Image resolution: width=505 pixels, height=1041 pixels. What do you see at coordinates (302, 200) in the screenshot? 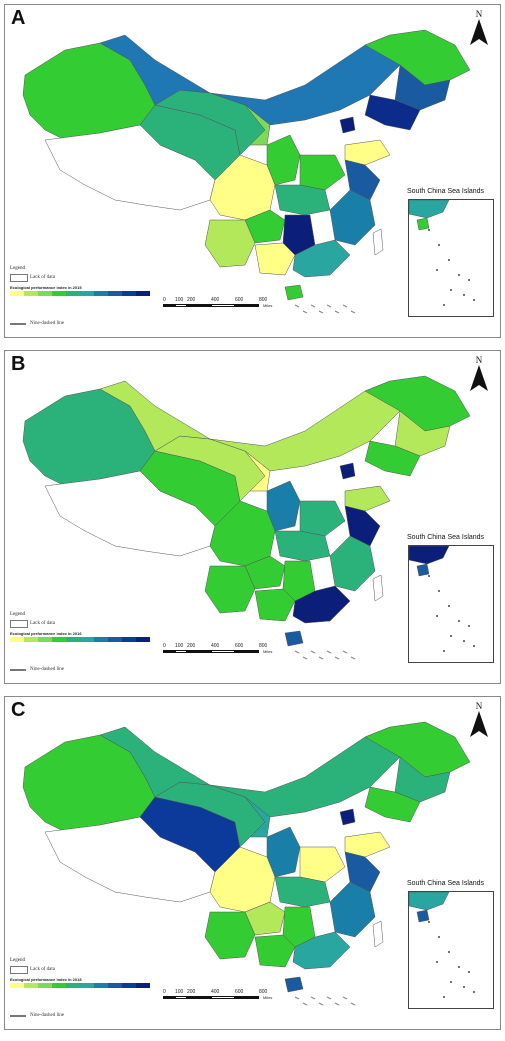
I see `region-hubei` at bounding box center [302, 200].